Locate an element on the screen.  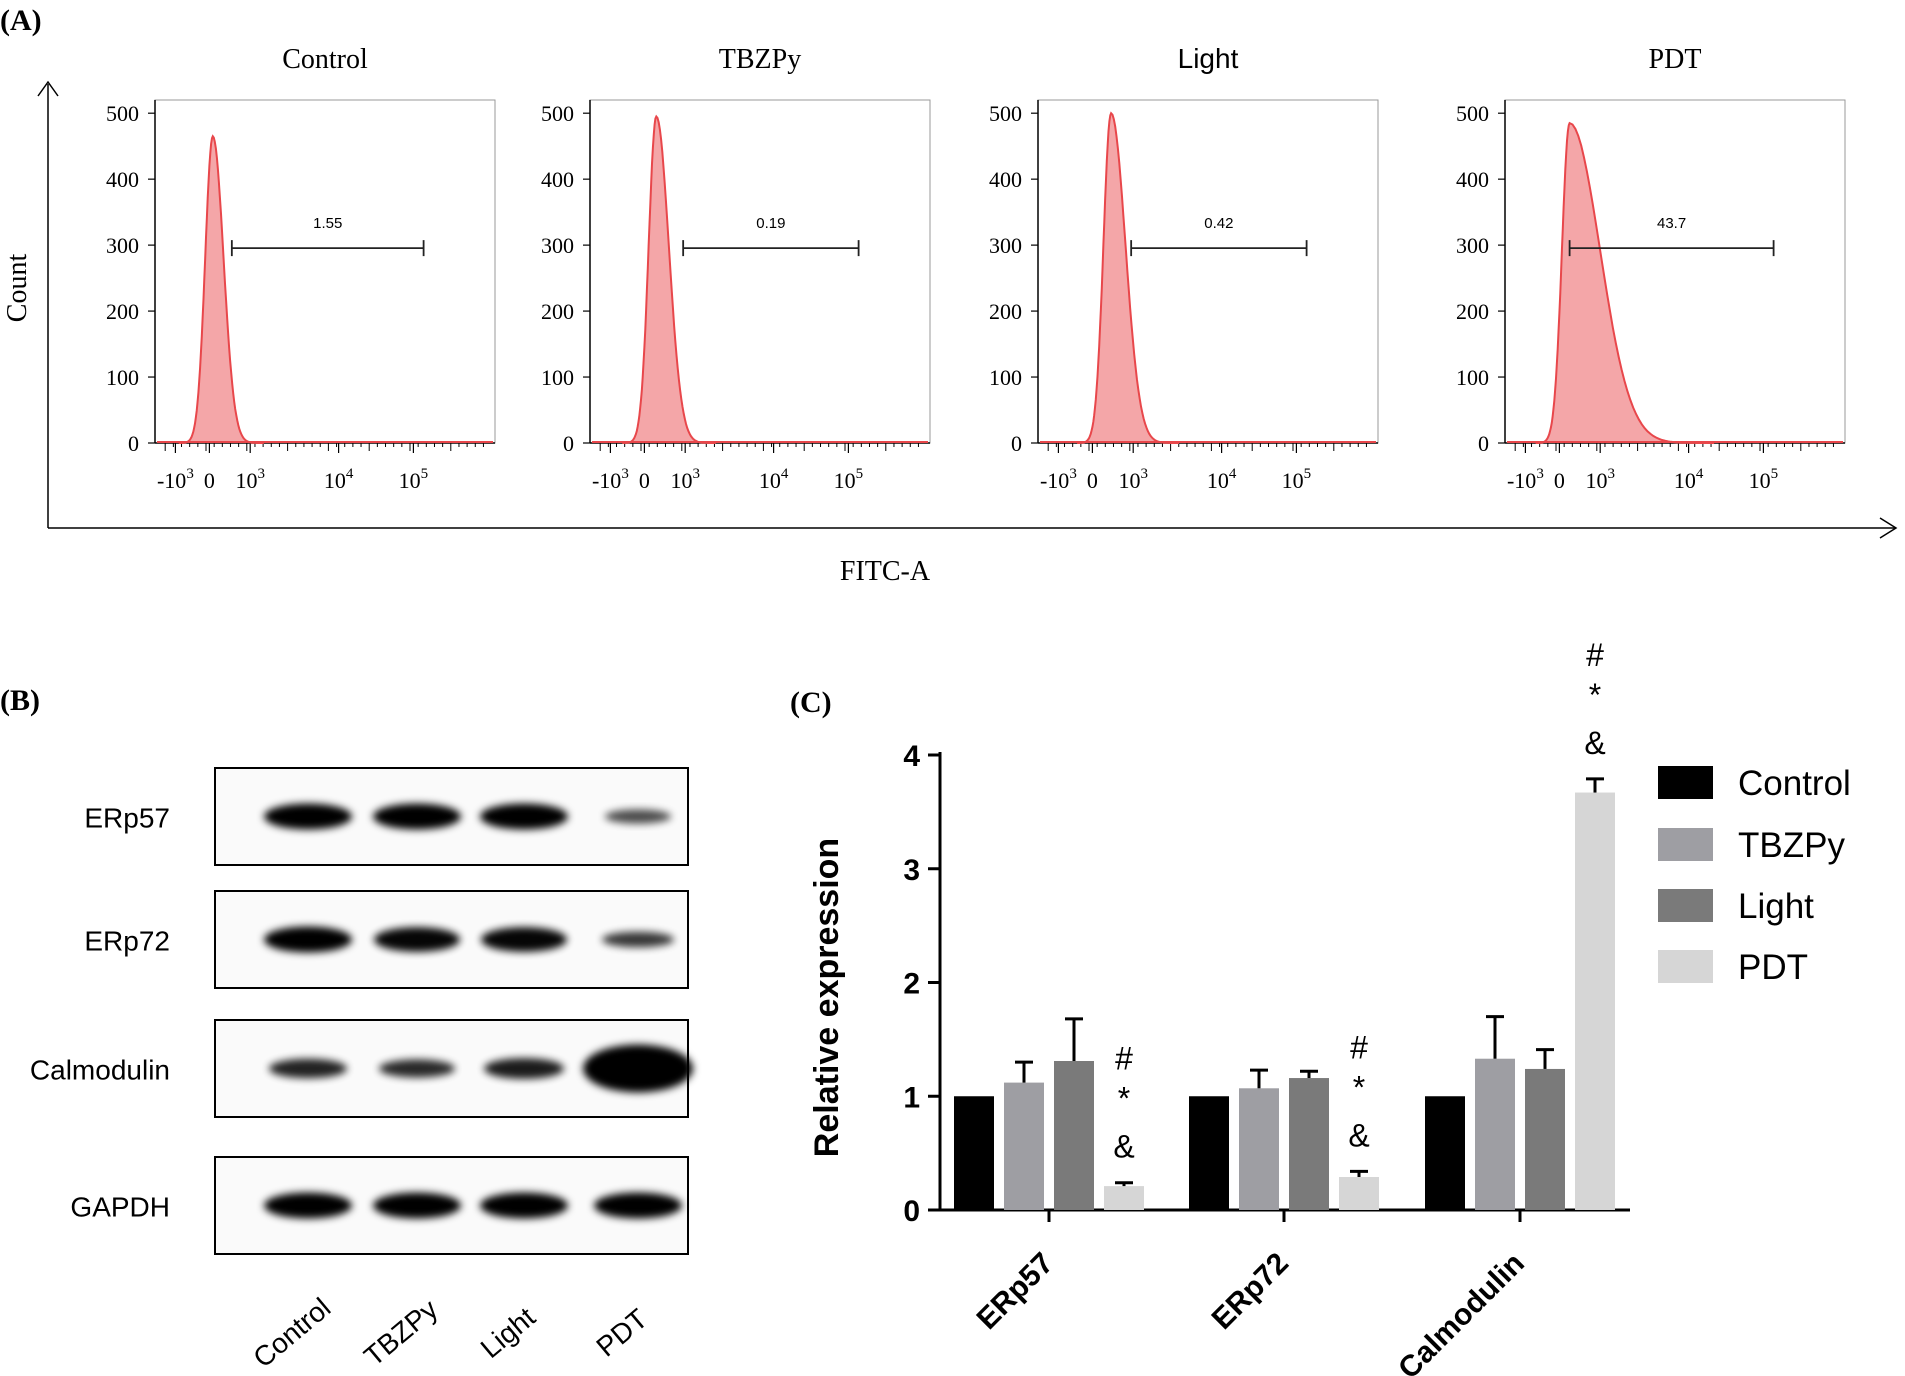
panel-label-c: (C) is located at coordinates (811, 702).